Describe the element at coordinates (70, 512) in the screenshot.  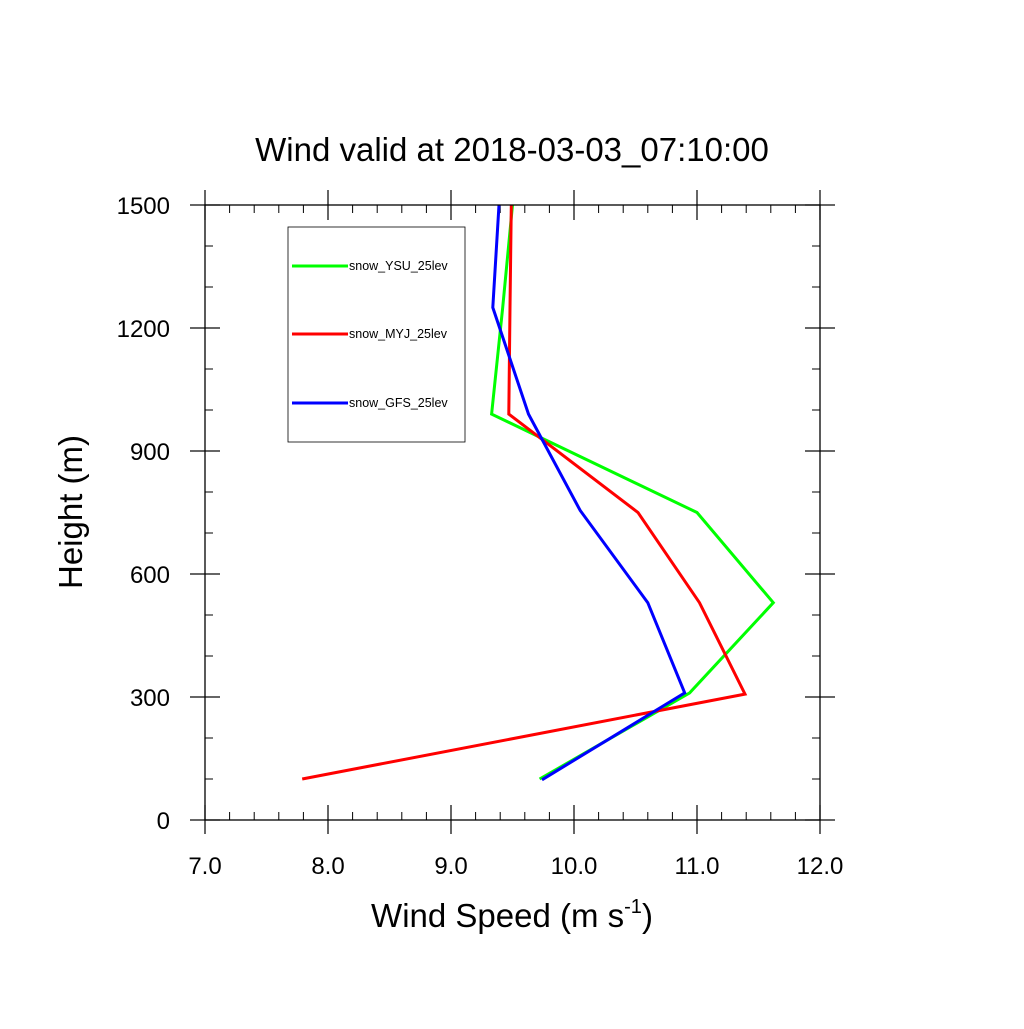
I see `y-axis-label: Height (m)` at that location.